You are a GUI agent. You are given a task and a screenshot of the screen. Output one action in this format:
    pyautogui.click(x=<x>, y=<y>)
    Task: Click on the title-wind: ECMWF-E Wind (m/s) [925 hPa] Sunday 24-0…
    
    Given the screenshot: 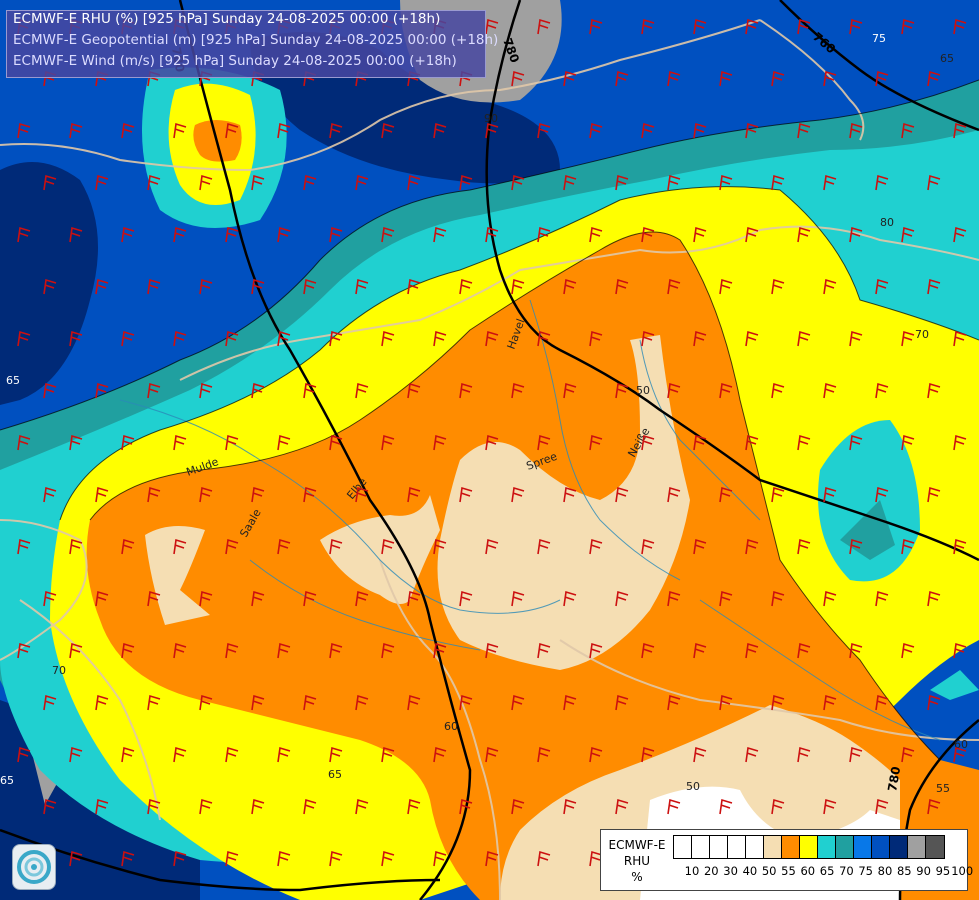 What is the action you would take?
    pyautogui.click(x=235, y=61)
    